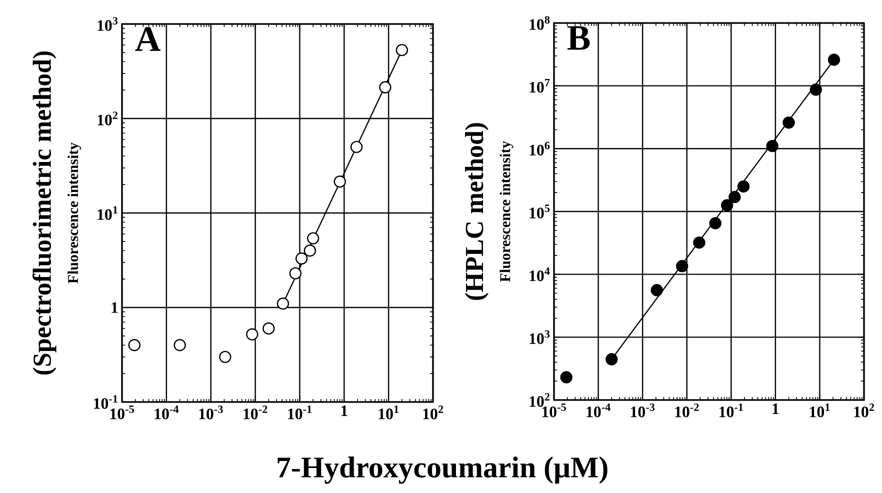 Image resolution: width=882 pixels, height=493 pixels. I want to click on x-tick-label: 10$^{-5}$, so click(122, 413).